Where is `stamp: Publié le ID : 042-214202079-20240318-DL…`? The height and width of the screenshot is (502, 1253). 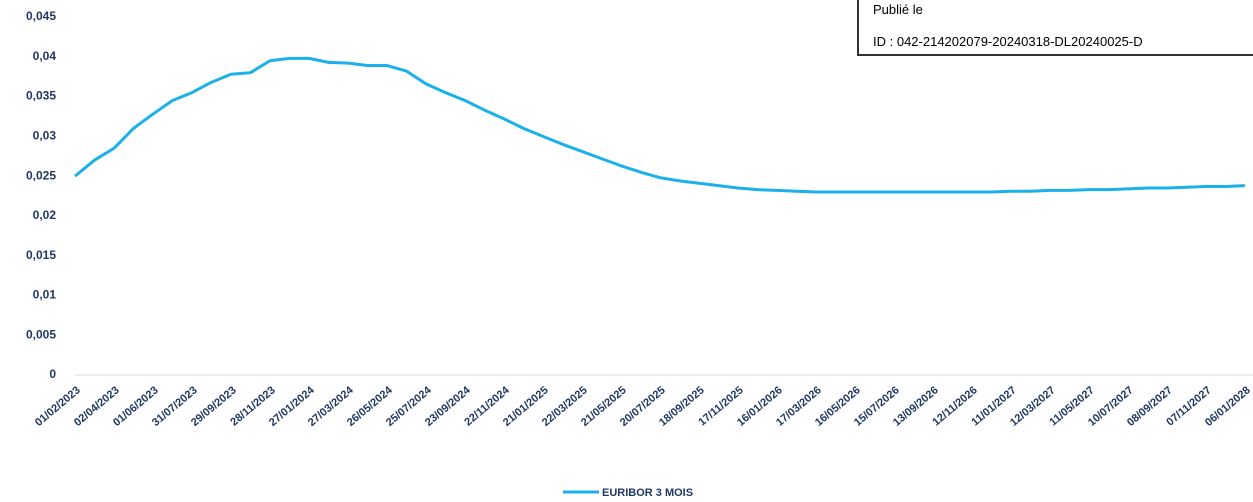 stamp: Publié le ID : 042-214202079-20240318-DL… is located at coordinates (1055, 28).